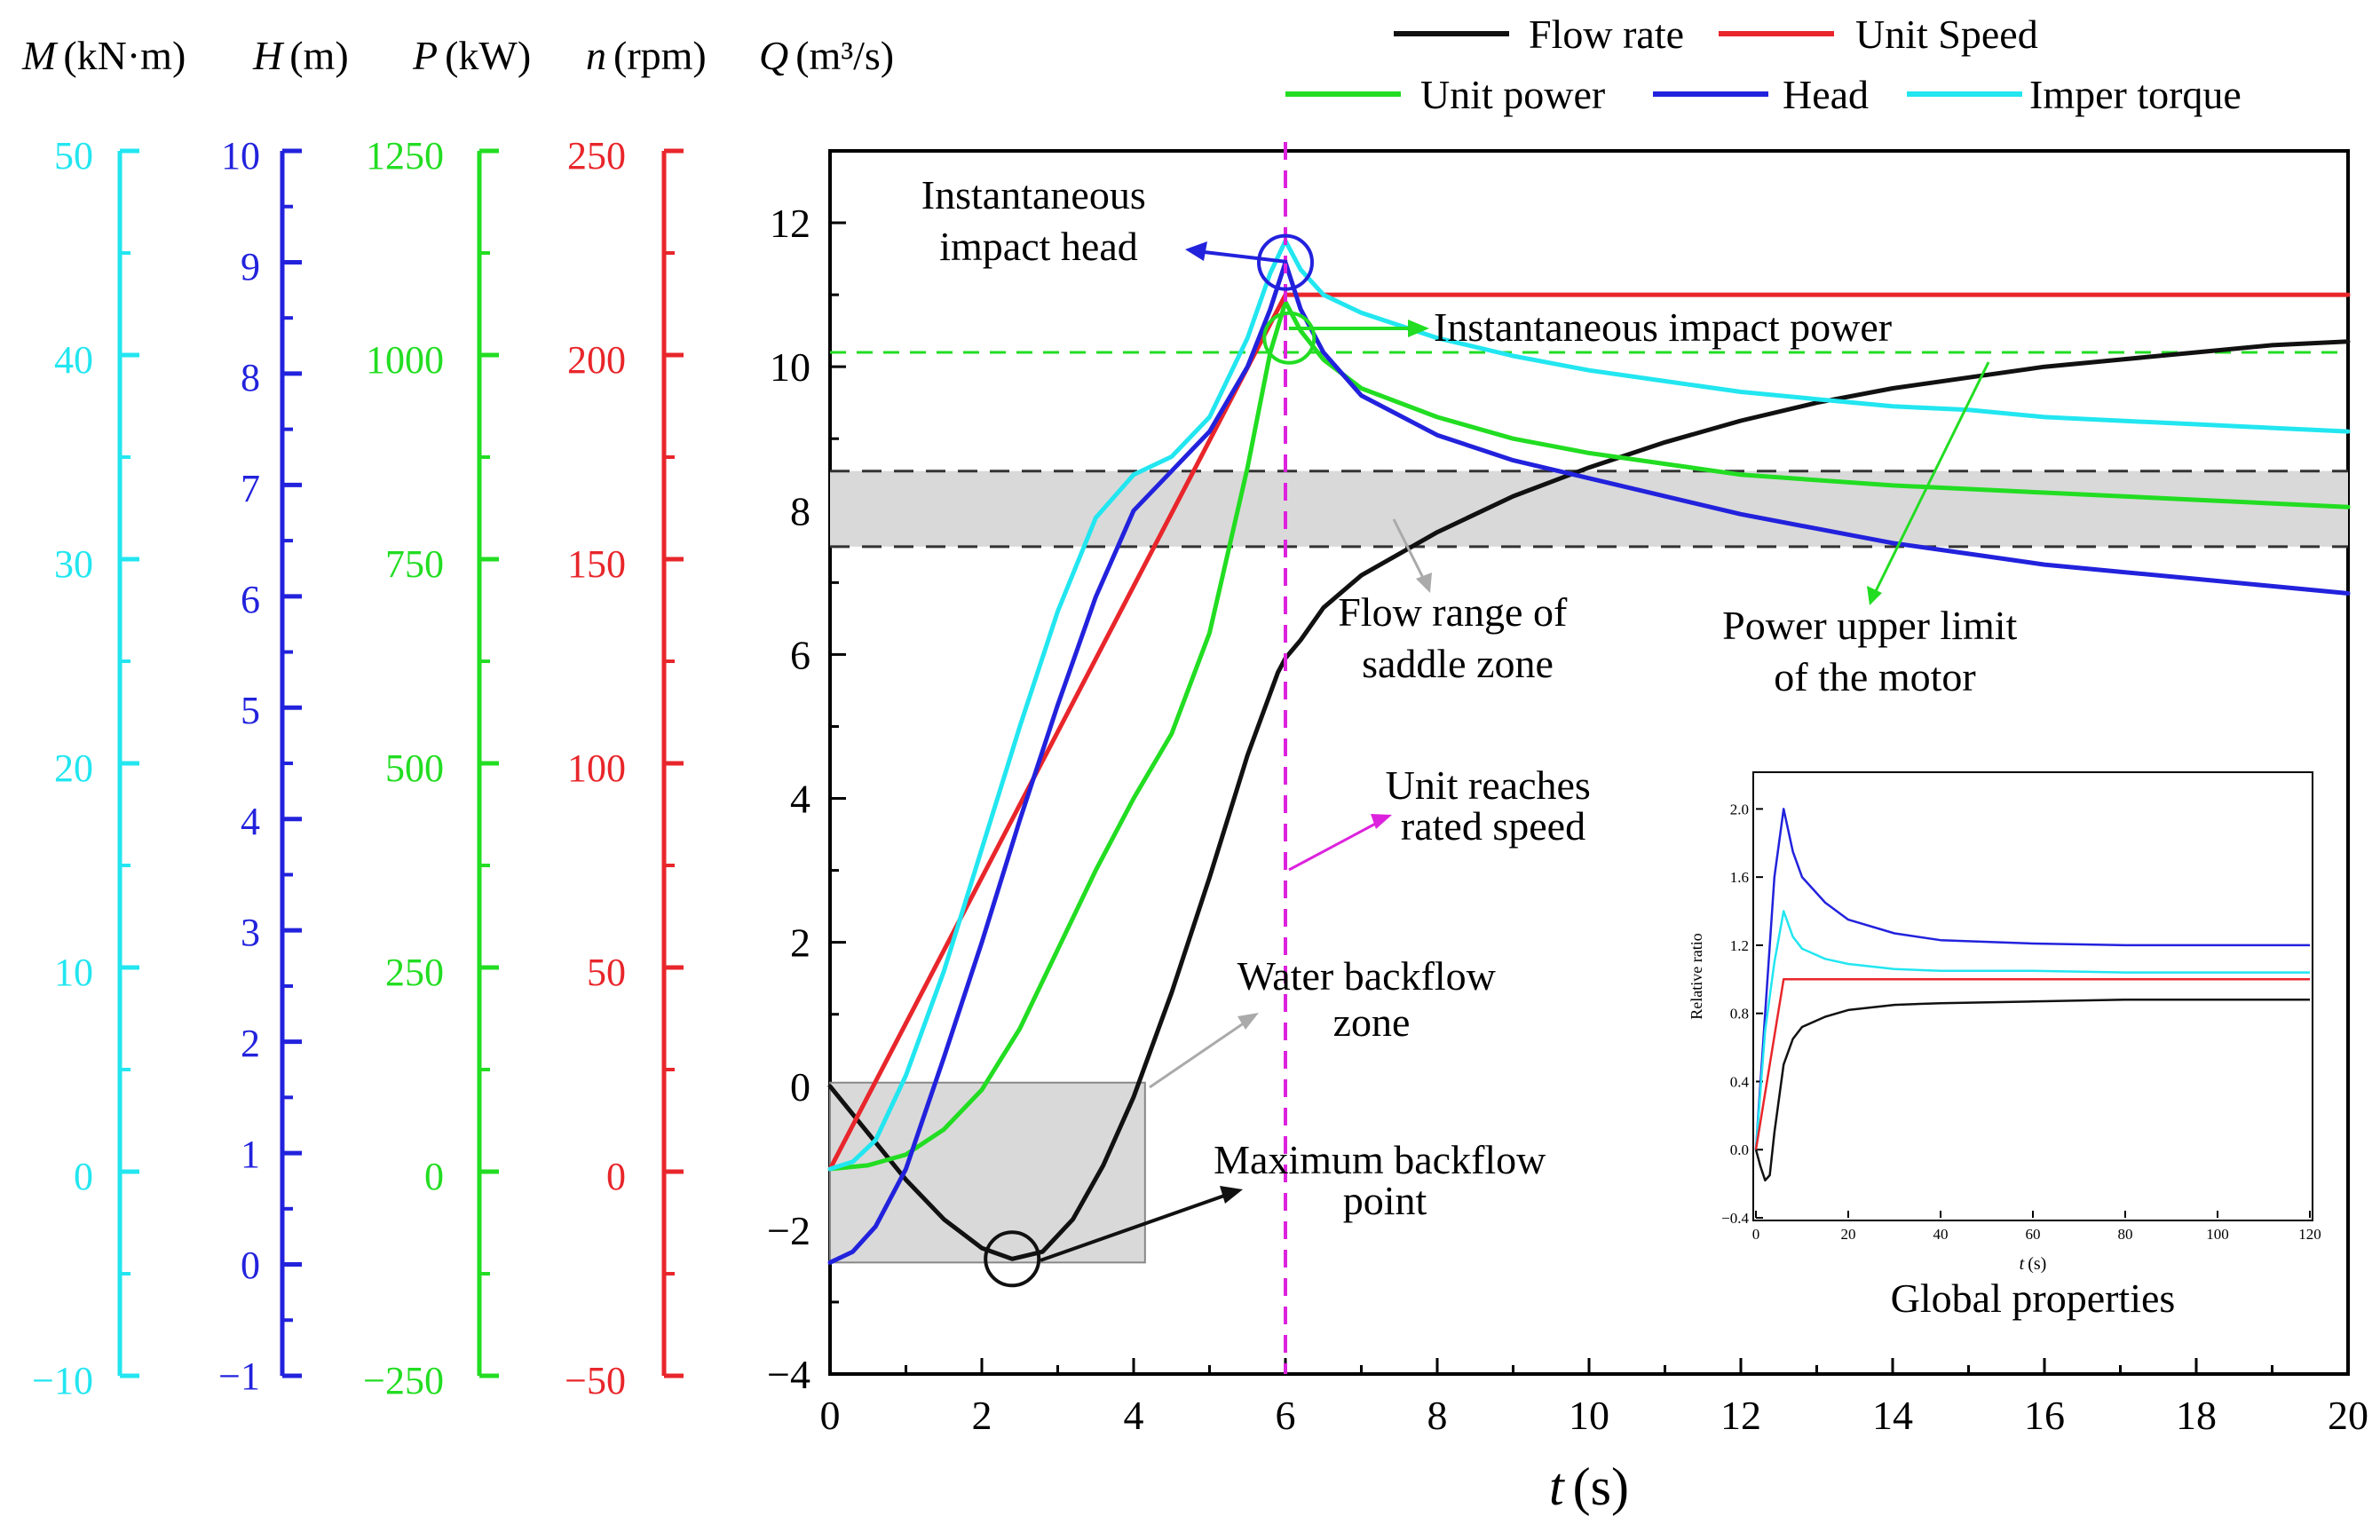  What do you see at coordinates (250, 710) in the screenshot?
I see `head-axis-tick-label: 5` at bounding box center [250, 710].